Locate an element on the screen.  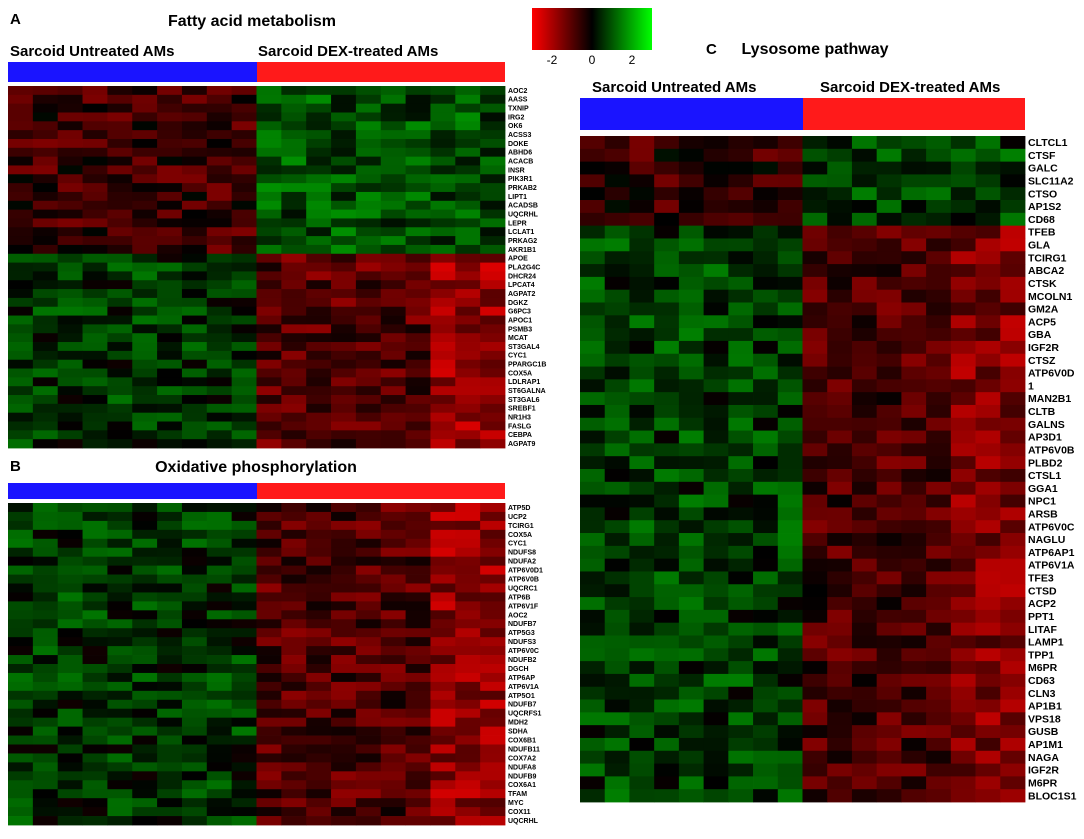
gene-label: CYC1 is located at coordinates (517, 356).